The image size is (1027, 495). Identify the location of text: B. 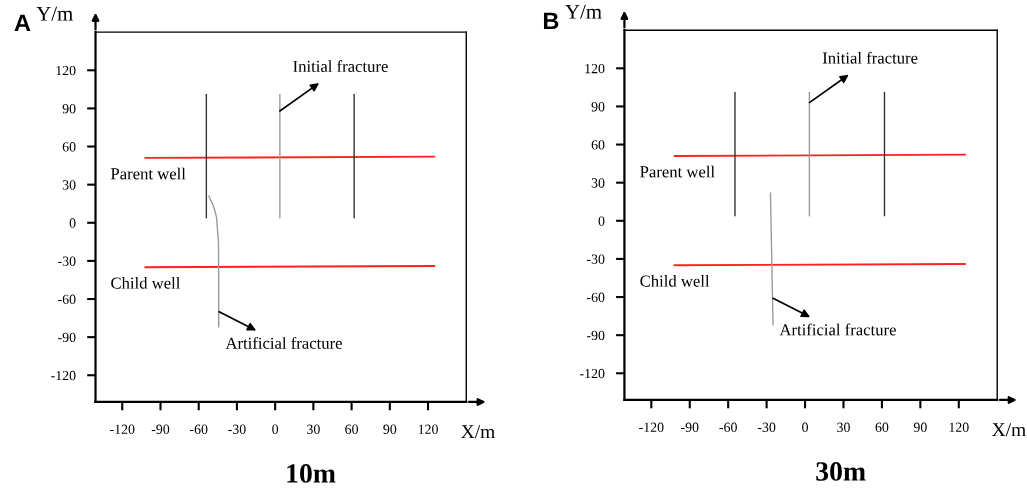
(551, 20).